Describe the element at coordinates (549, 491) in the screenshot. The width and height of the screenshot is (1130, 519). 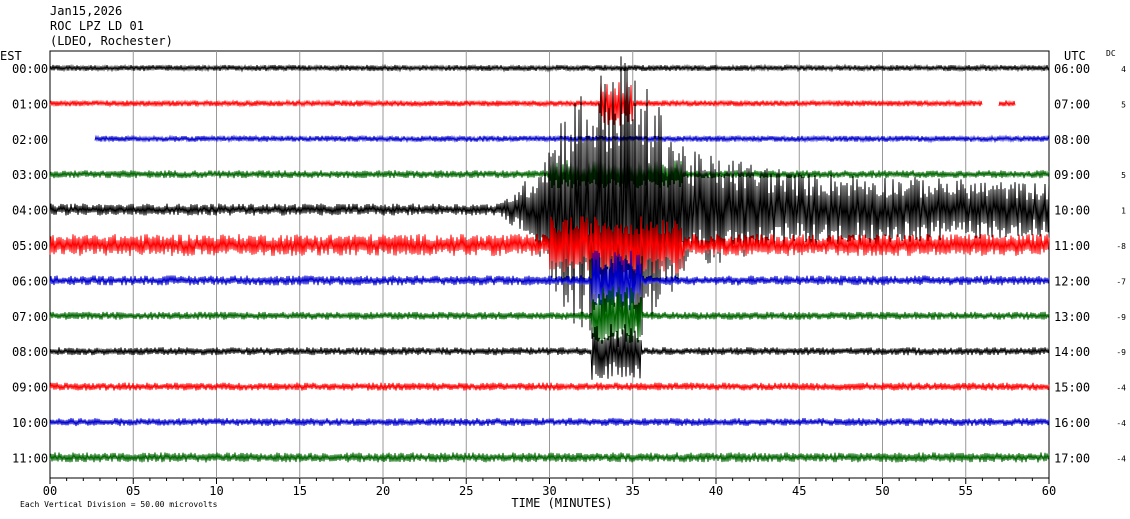
I see `x-tick-label: 30` at that location.